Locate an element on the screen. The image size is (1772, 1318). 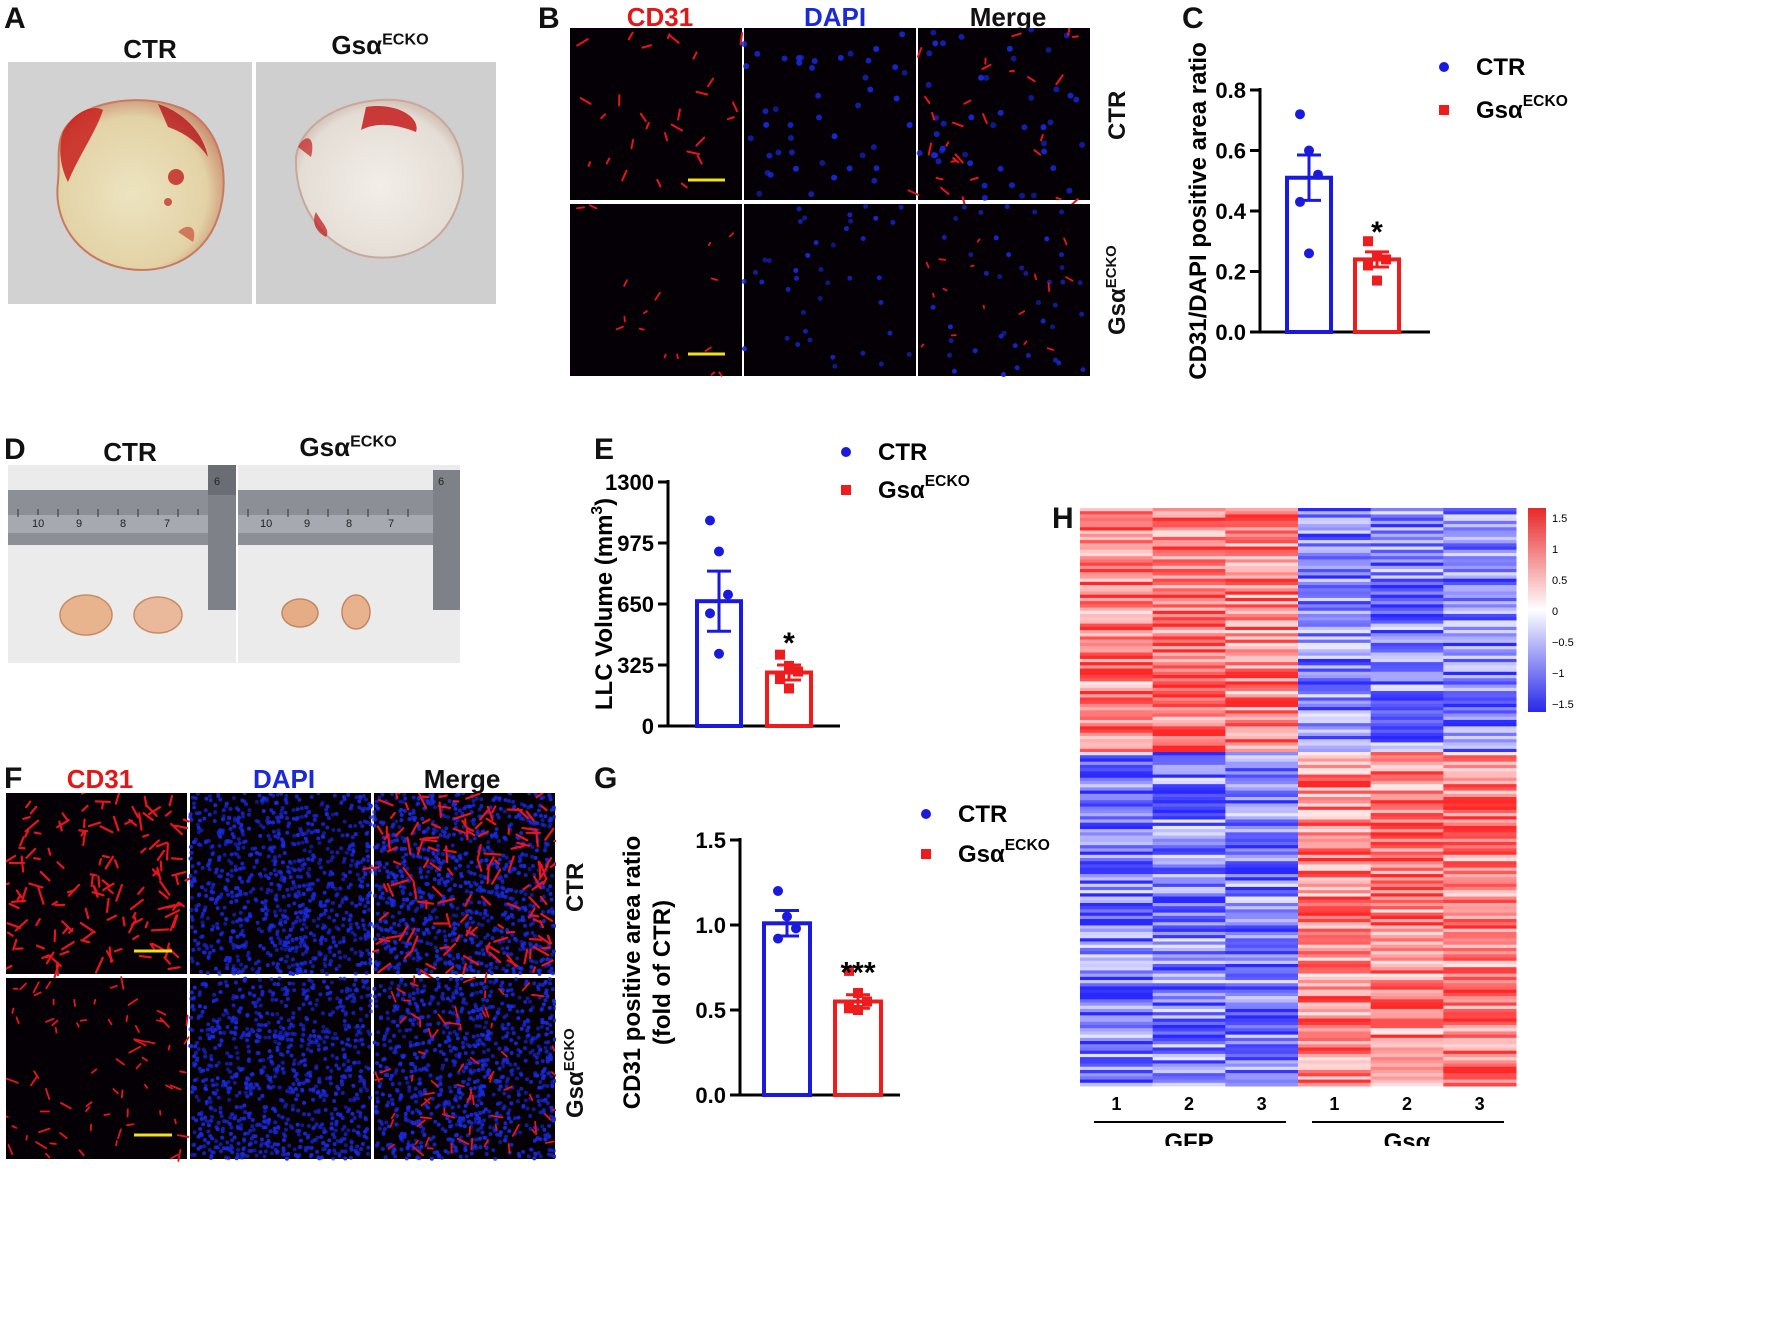
panel-f-header-dapi: DAPI is located at coordinates (284, 779).